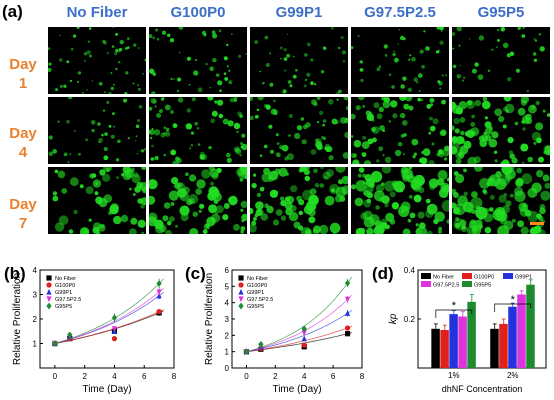 This screenshot has height=400, width=554. Describe the element at coordinates (23, 204) in the screenshot. I see `row-header-day-7-line1: Day` at that location.